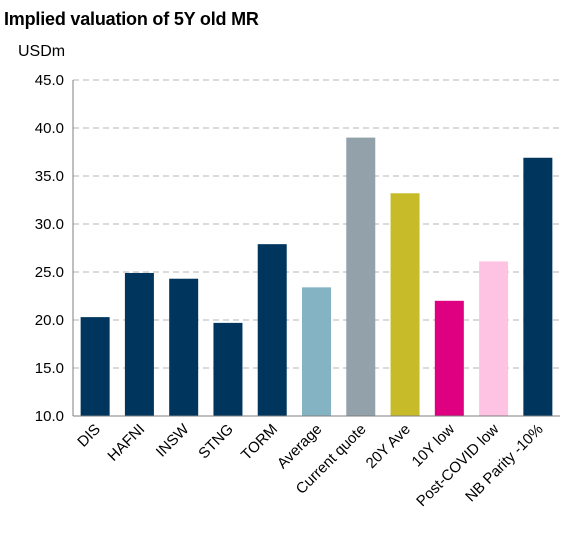 The image size is (582, 545). Describe the element at coordinates (49, 248) in the screenshot. I see `y-tick-labels: 10.0 15.0 20.0 25.0 30.0 35.0 40.0 45.0` at that location.